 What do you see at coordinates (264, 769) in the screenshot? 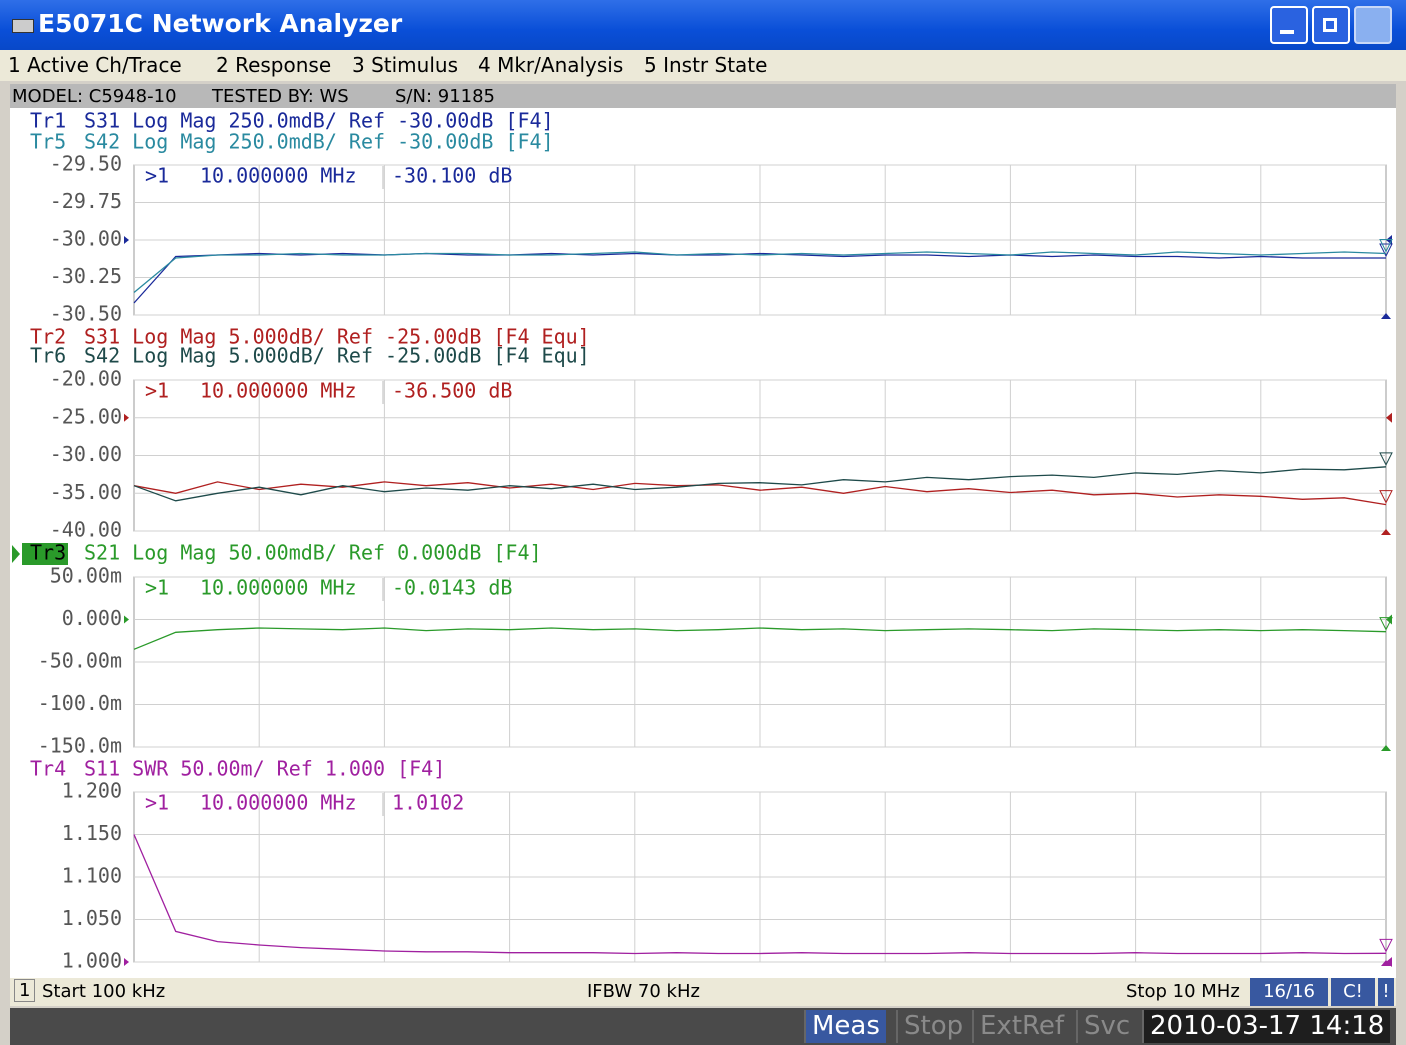
I see `trace-settings: S11 SWR 50.00m/ Ref 1.000 [F4]` at bounding box center [264, 769].